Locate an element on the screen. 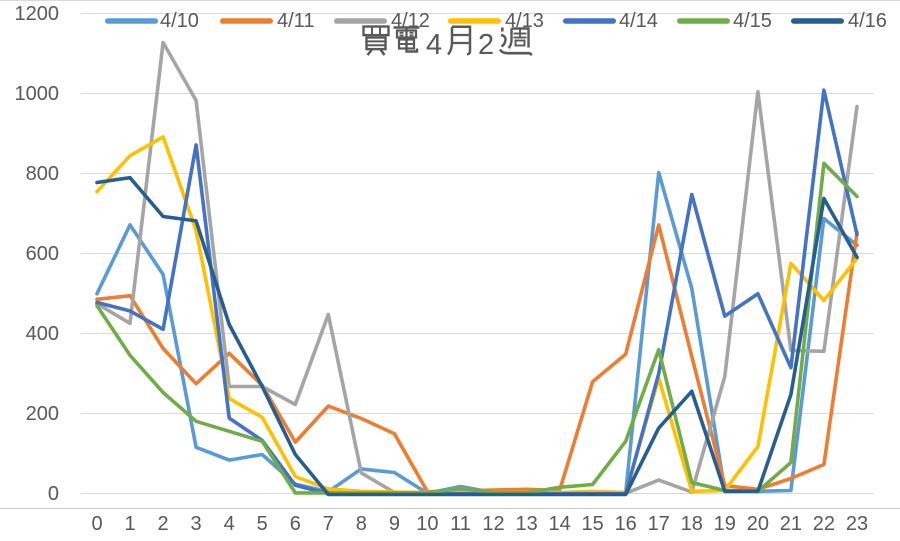 The height and width of the screenshot is (541, 900). svg-text: 17 is located at coordinates (659, 524).